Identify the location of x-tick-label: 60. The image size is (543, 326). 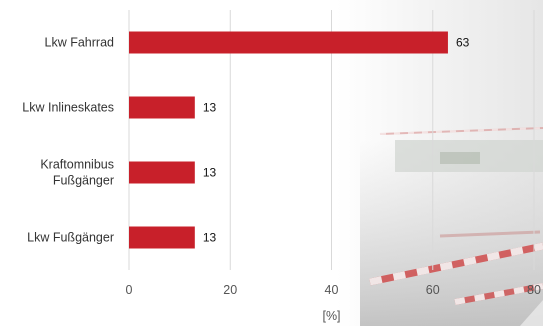
(433, 290).